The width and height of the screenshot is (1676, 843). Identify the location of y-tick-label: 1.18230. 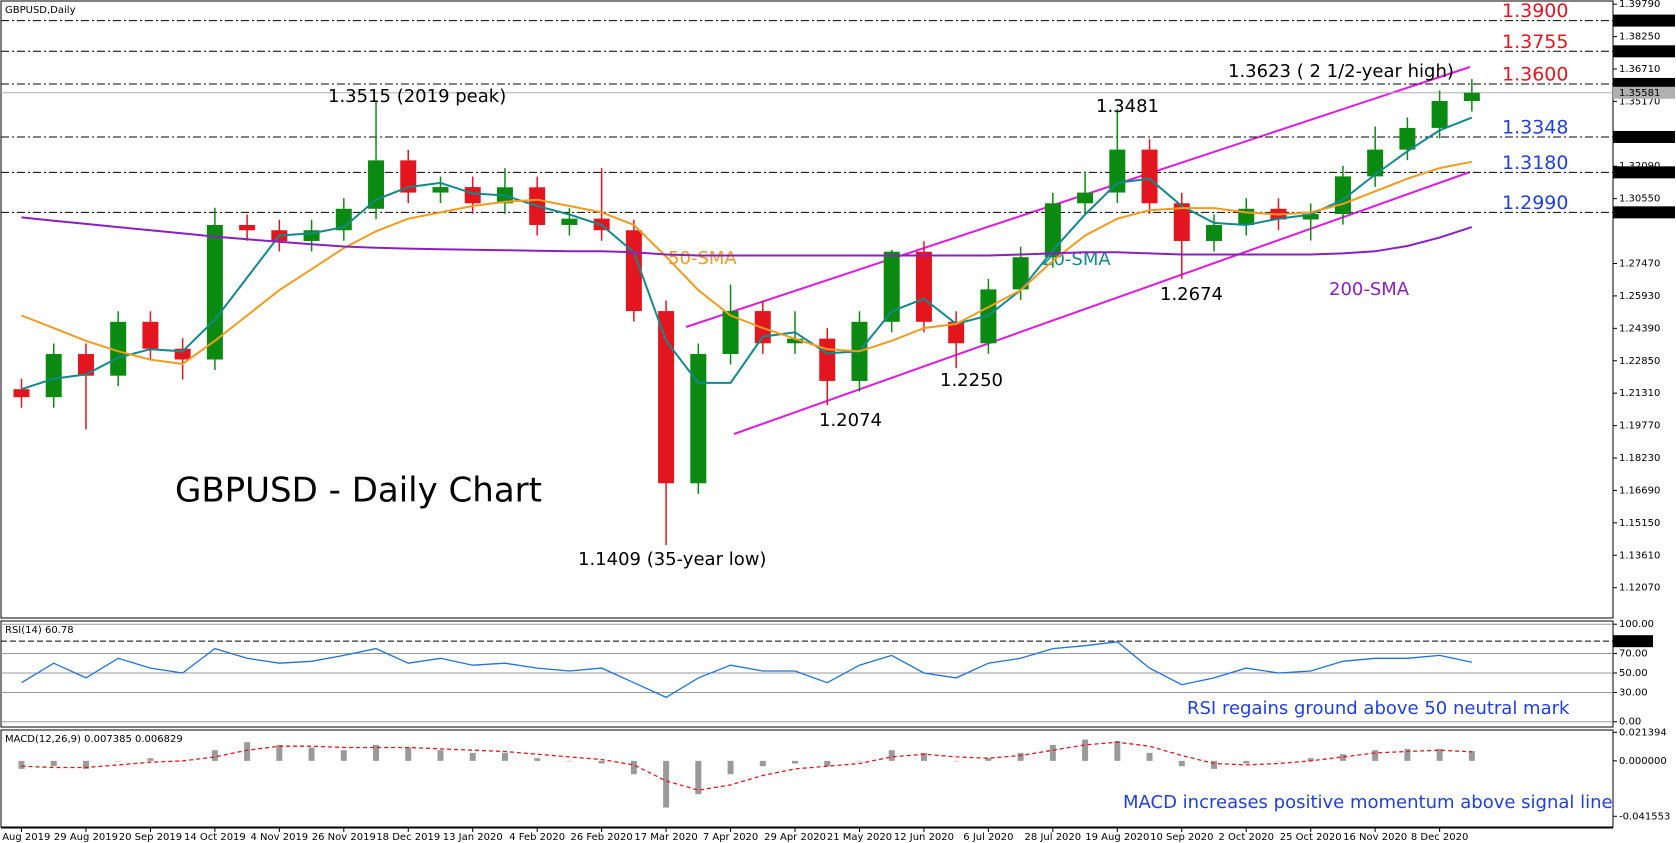
(1639, 458).